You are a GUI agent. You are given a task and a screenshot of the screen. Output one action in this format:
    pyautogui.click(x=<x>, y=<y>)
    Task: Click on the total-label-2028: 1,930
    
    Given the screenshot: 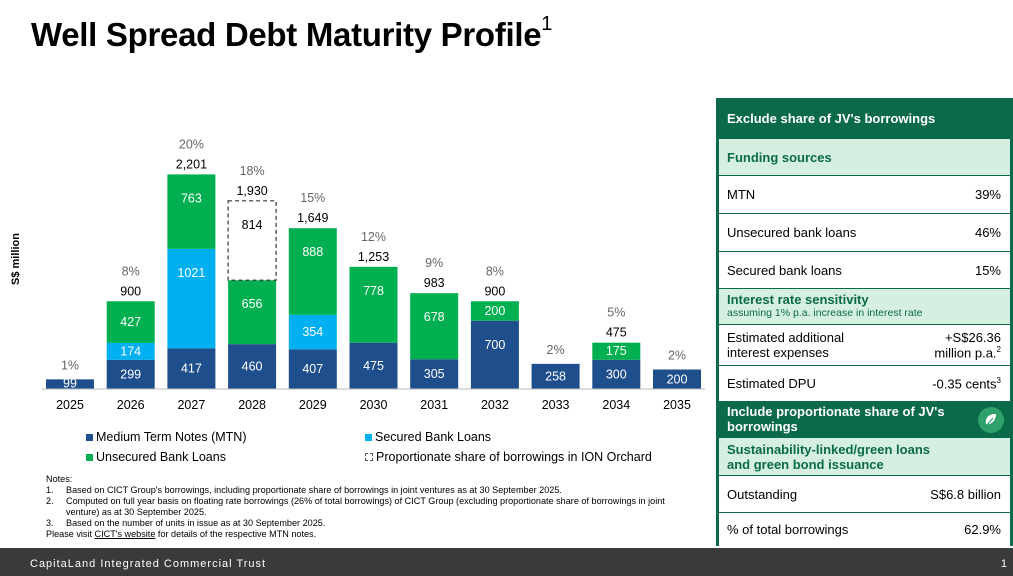 What is the action you would take?
    pyautogui.click(x=251, y=191)
    